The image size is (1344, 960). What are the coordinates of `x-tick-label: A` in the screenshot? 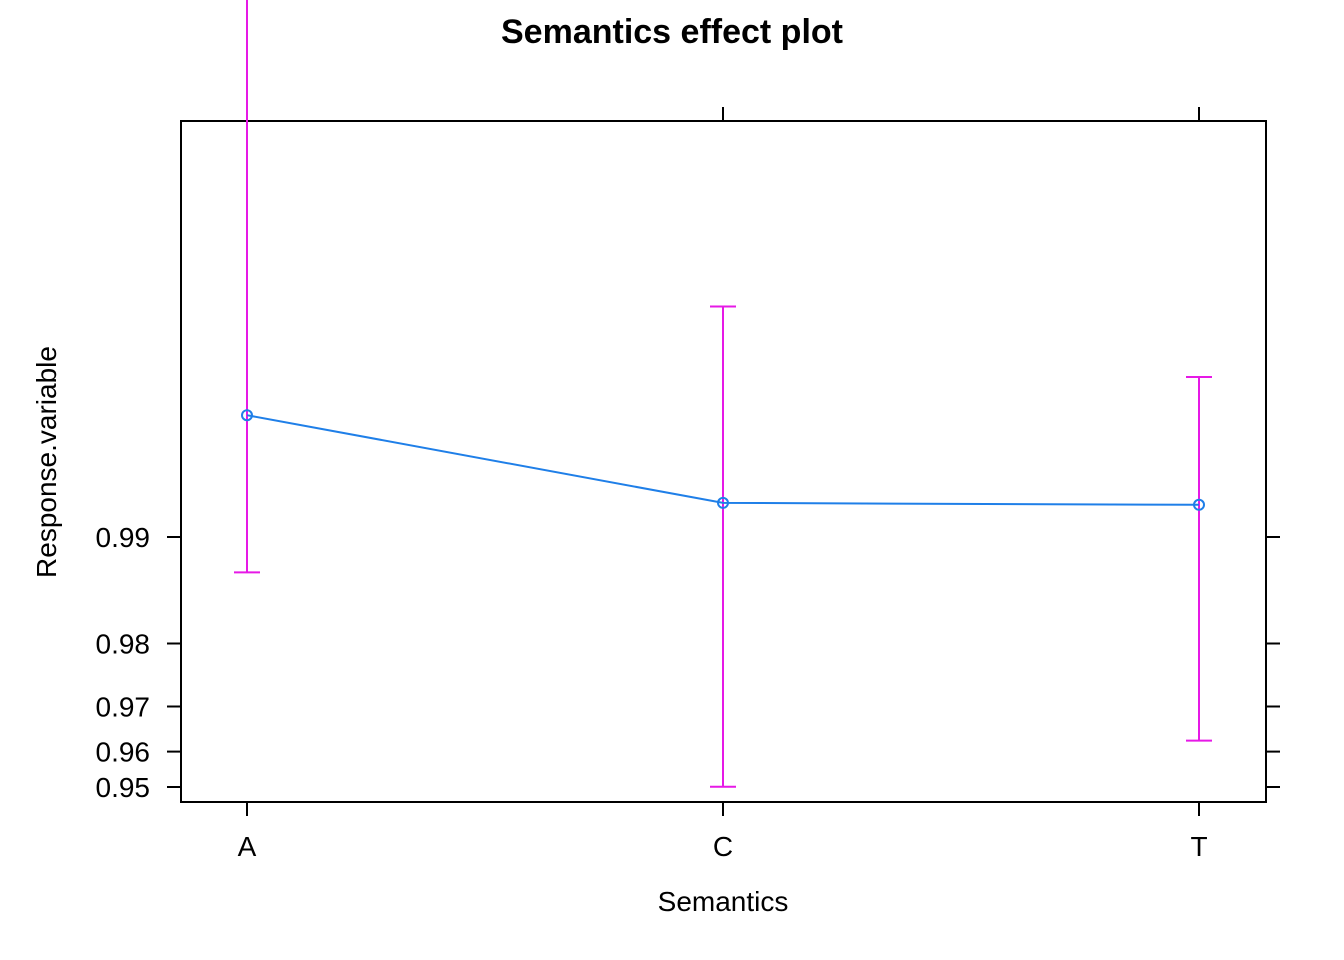 It's located at (247, 846).